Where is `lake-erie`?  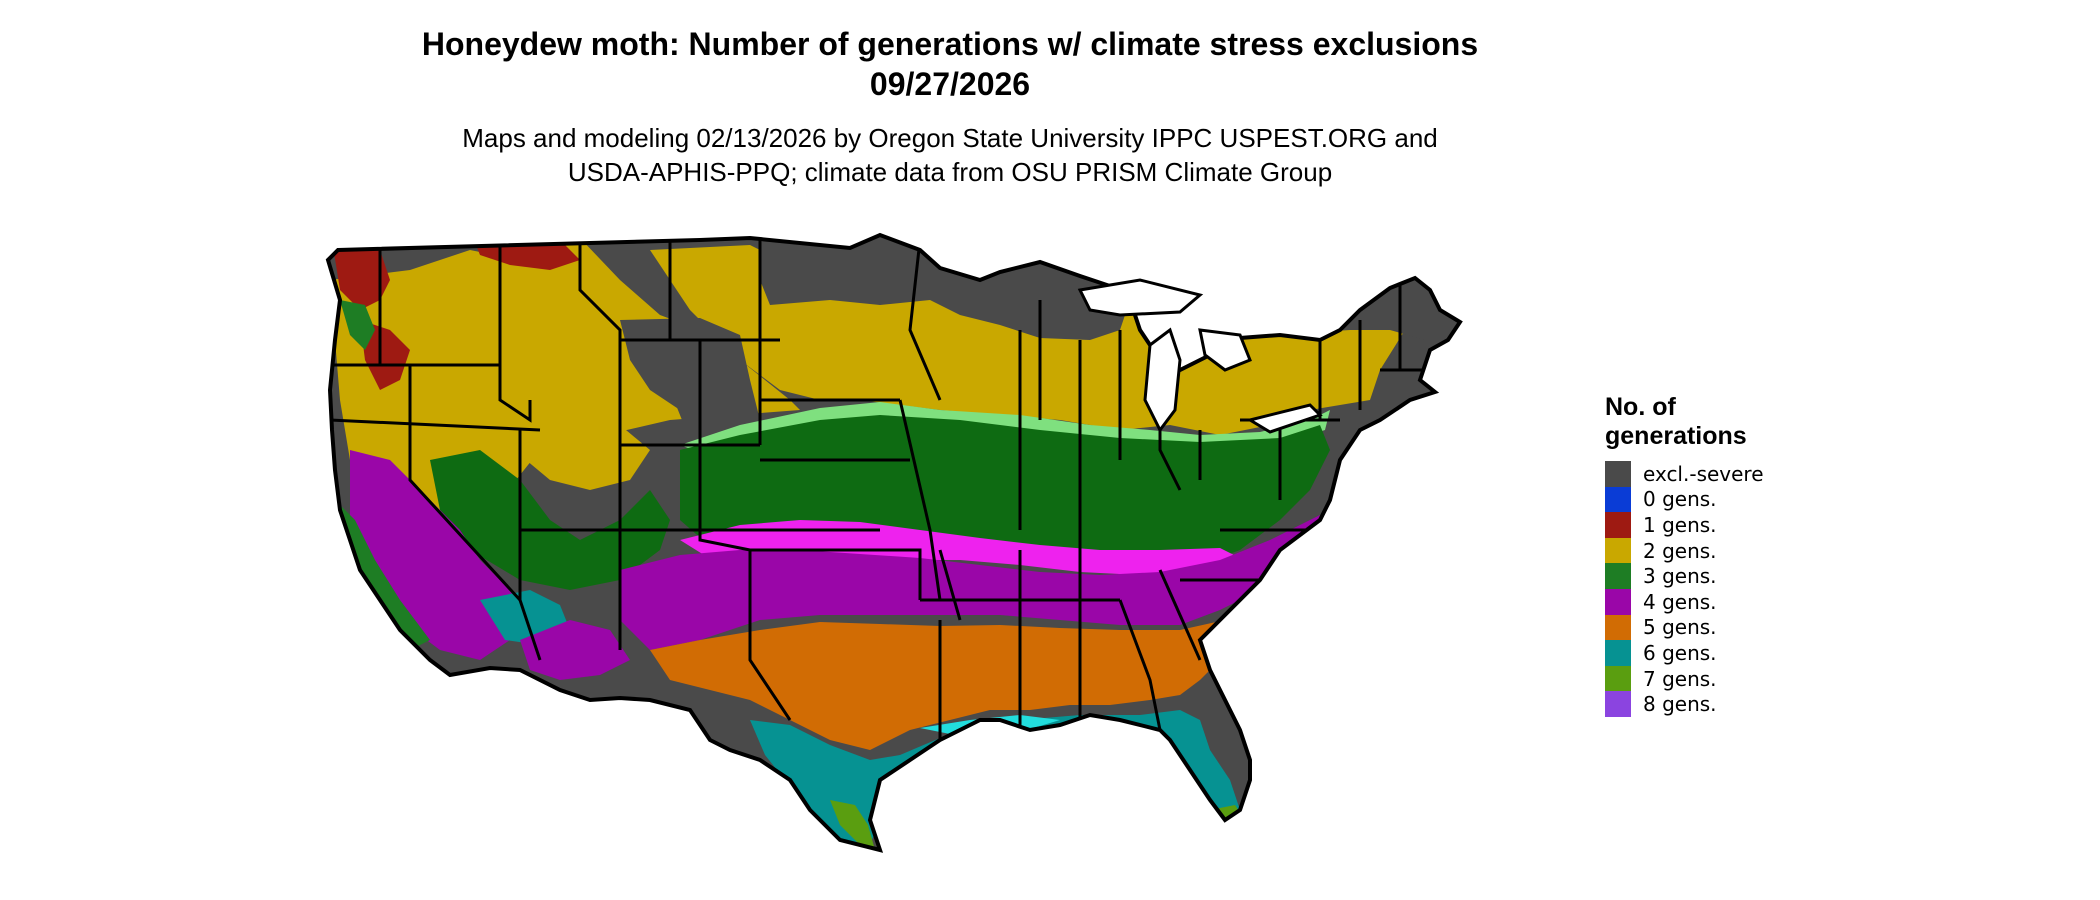 lake-erie is located at coordinates (1284, 418).